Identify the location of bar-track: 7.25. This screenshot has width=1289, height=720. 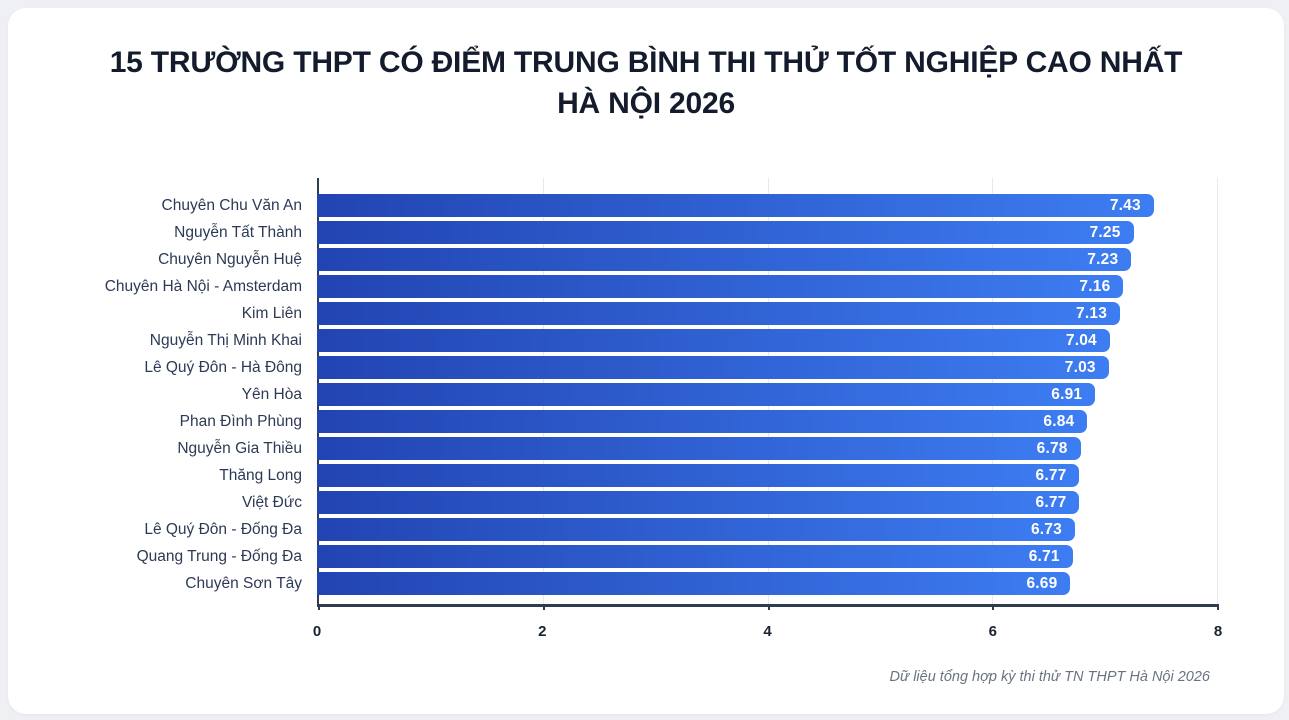
(767, 232).